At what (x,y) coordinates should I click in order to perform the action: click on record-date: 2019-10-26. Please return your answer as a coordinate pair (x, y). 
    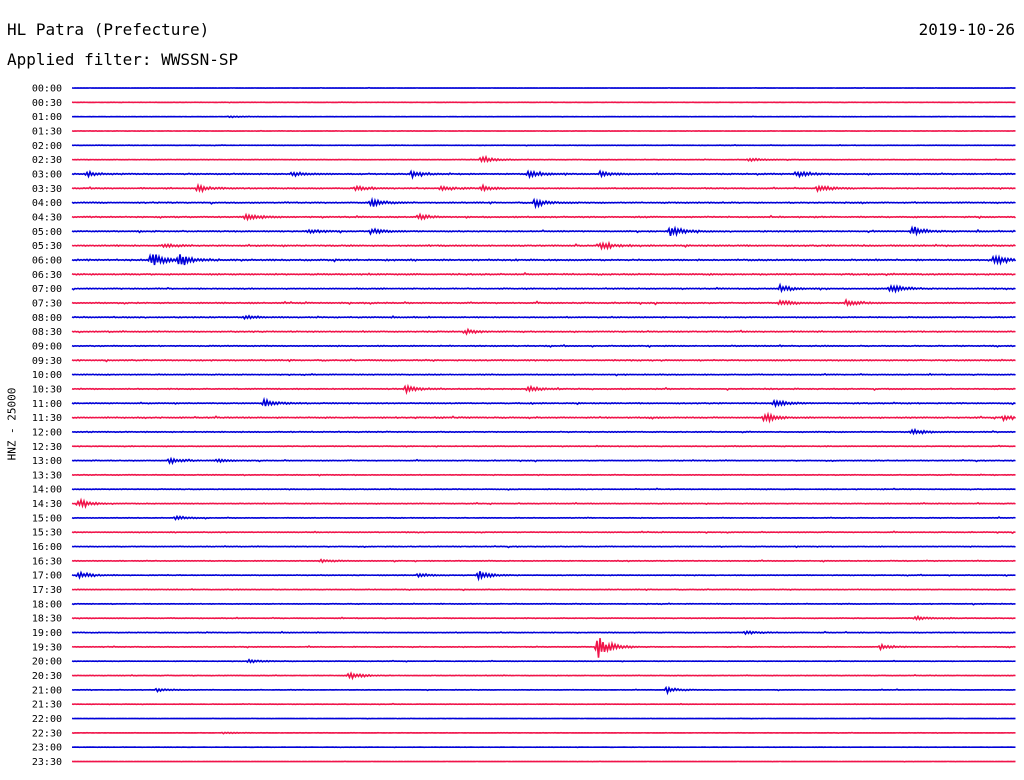
    Looking at the image, I should click on (966, 29).